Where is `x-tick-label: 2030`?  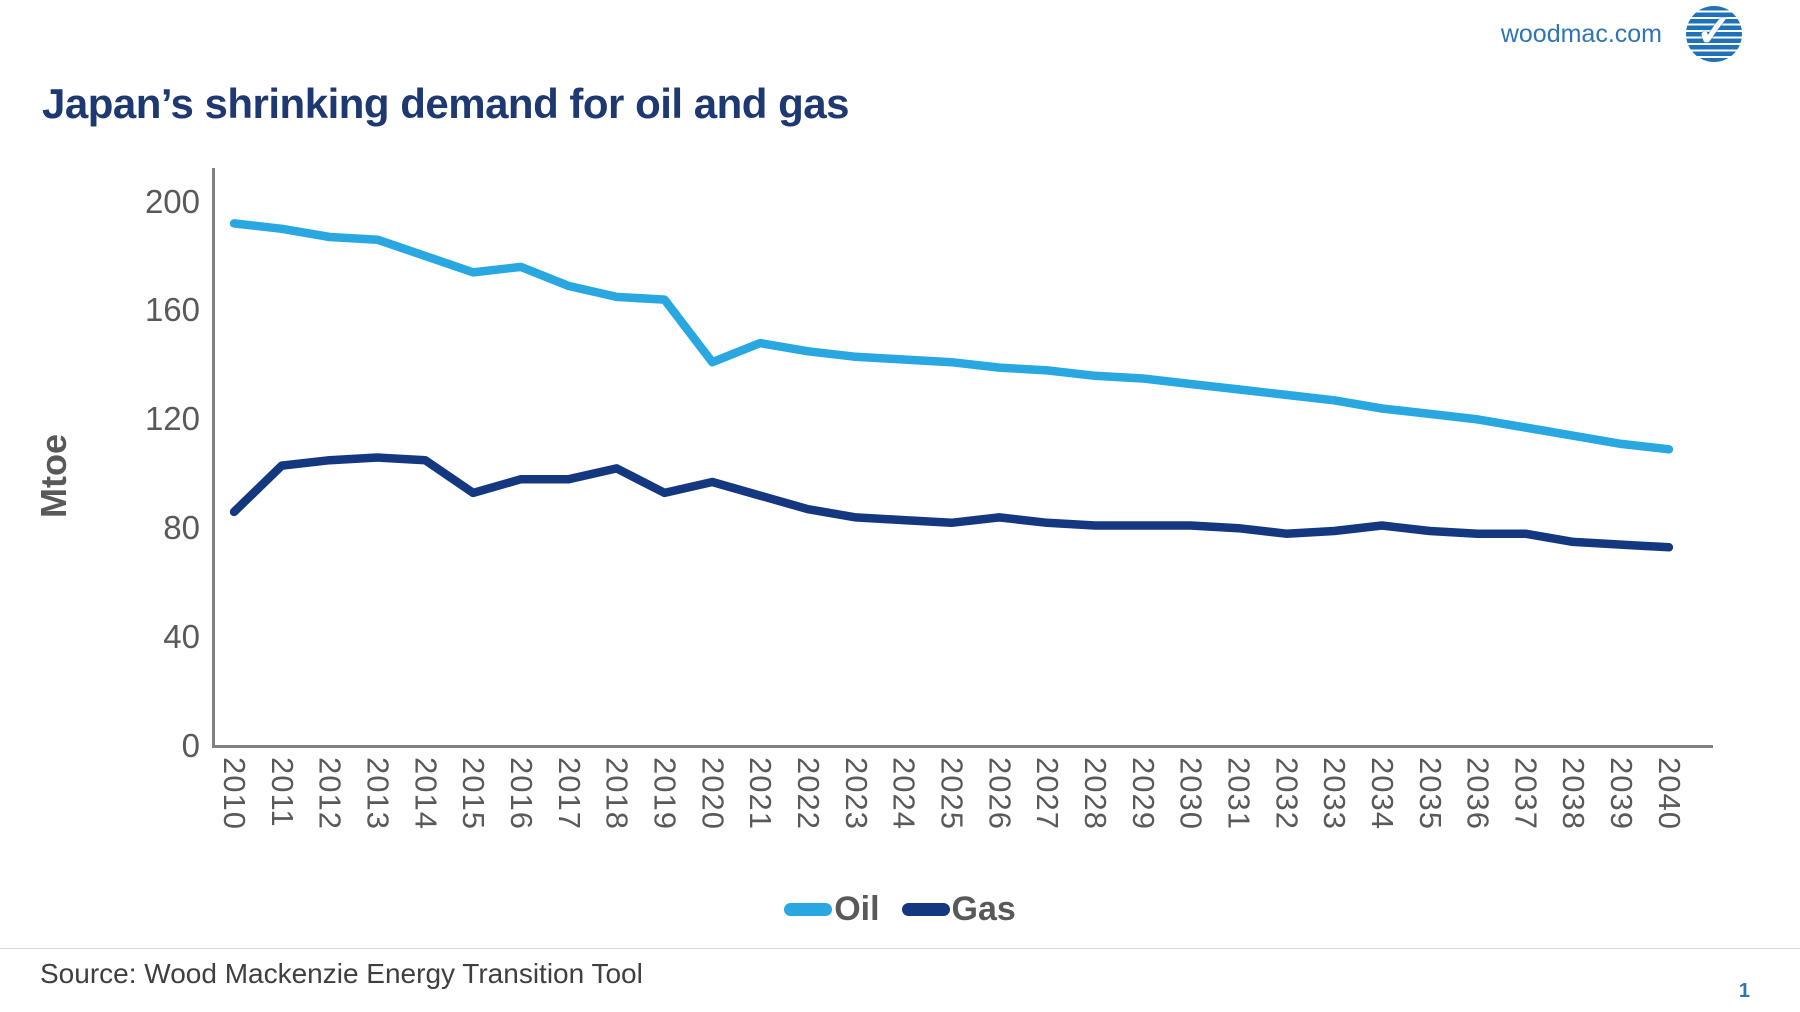
x-tick-label: 2030 is located at coordinates (1191, 793).